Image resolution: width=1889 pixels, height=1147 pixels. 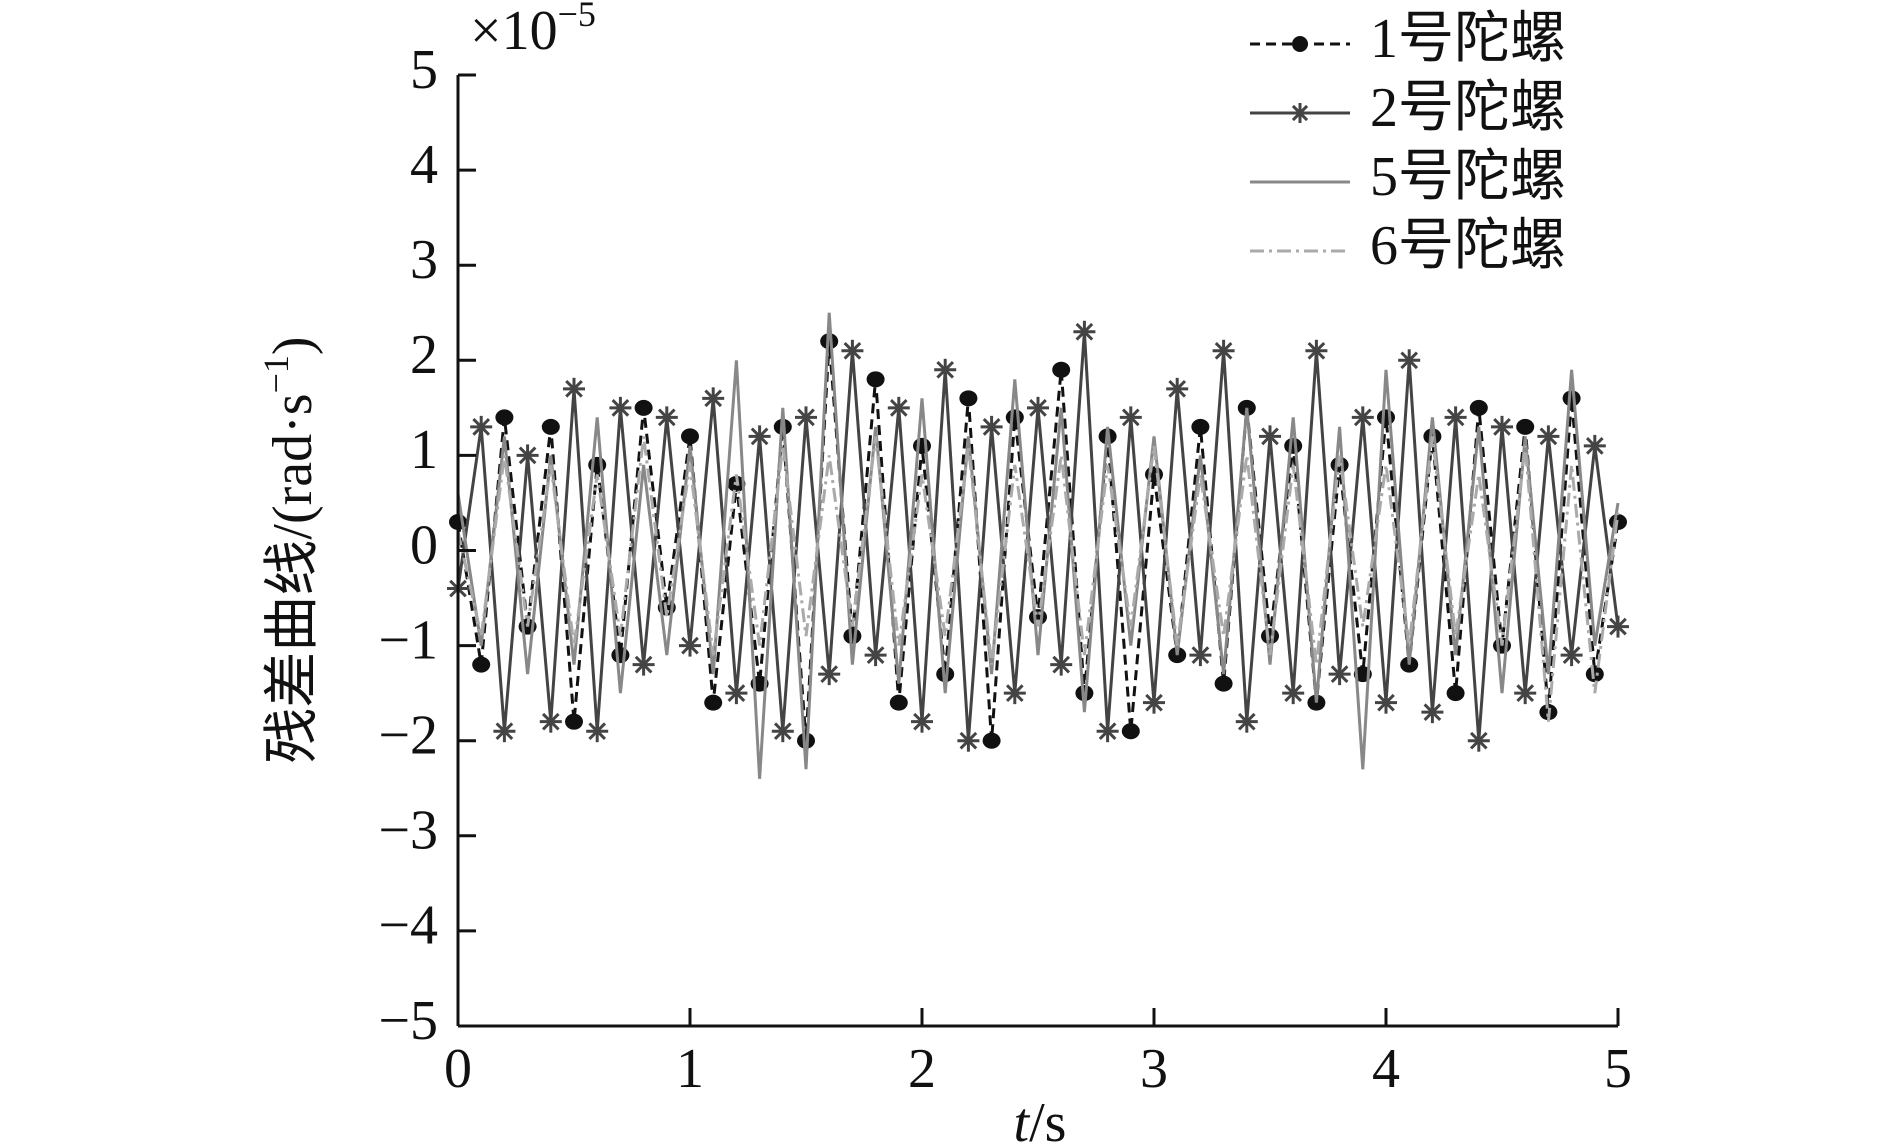 I want to click on y-tick-label: 2, so click(x=424, y=355).